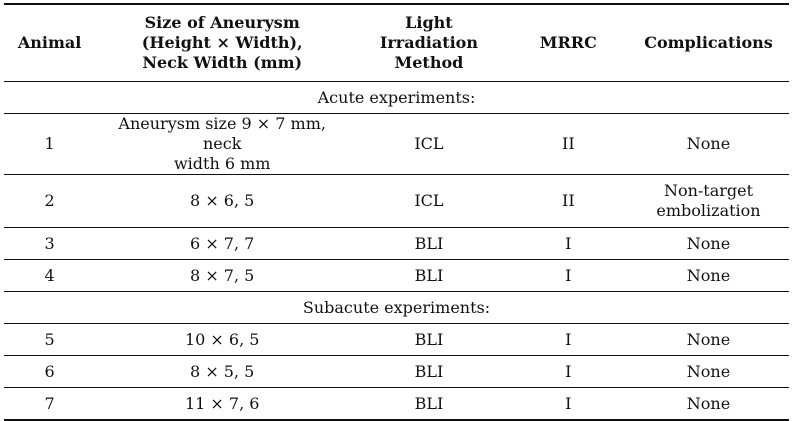 This screenshot has height=421, width=793. What do you see at coordinates (50, 404) in the screenshot?
I see `cell-animal: 7` at bounding box center [50, 404].